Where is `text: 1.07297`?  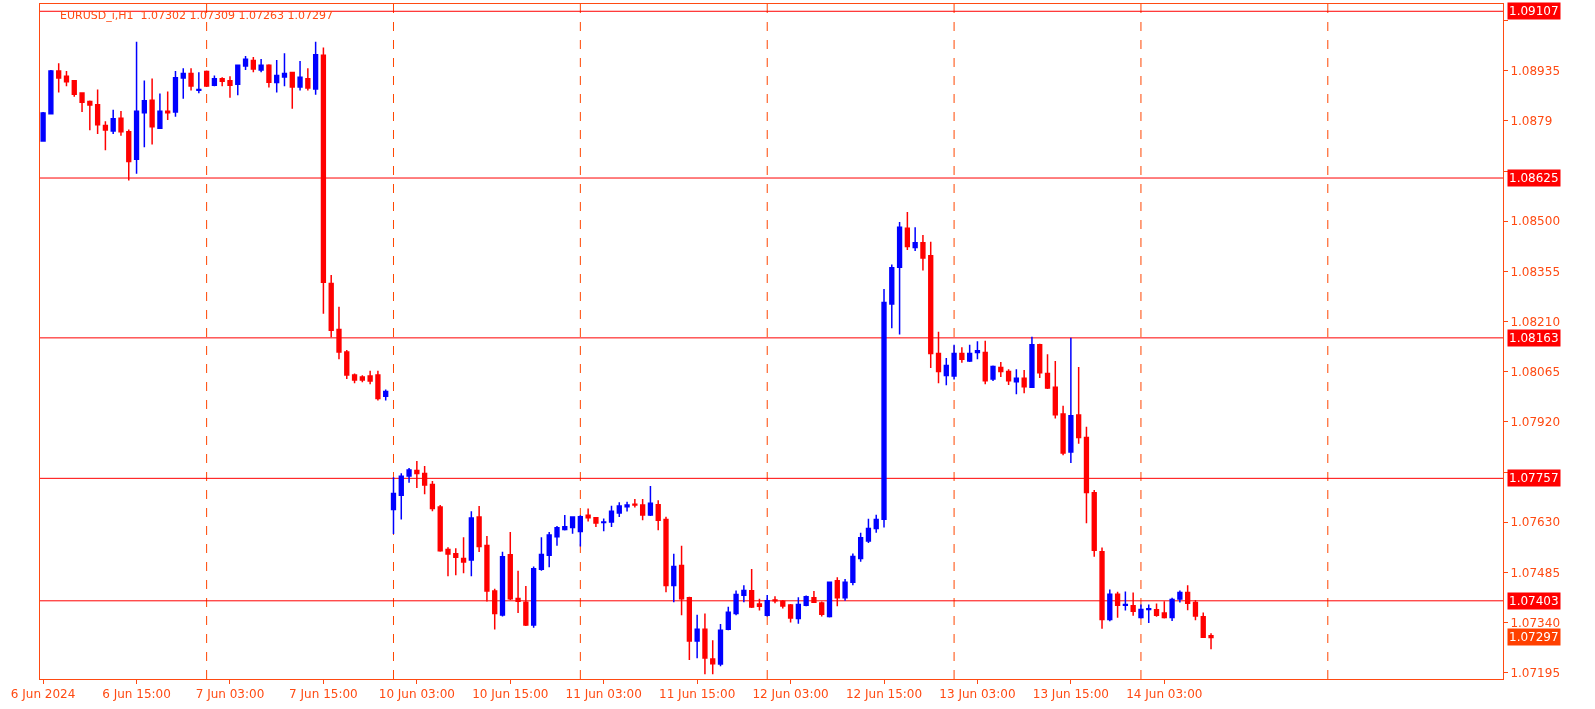
text: 1.07297 is located at coordinates (1534, 637).